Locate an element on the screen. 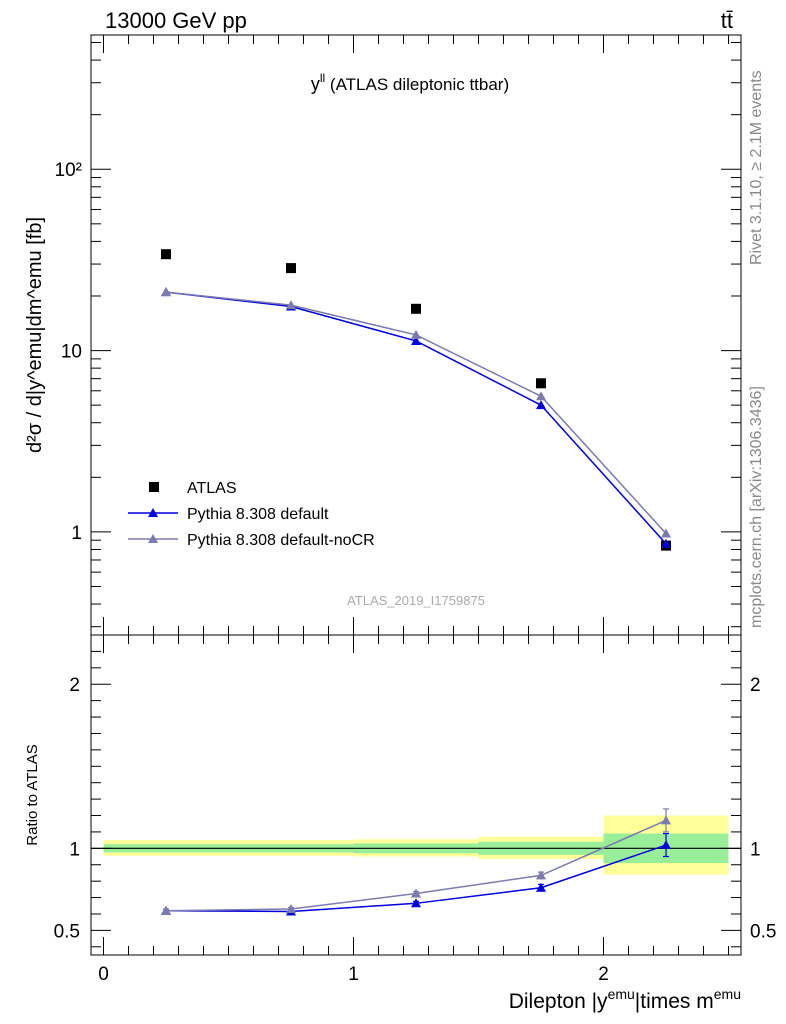 The image size is (786, 1024). main-ytick-labels: 1 10 10² is located at coordinates (68, 352).